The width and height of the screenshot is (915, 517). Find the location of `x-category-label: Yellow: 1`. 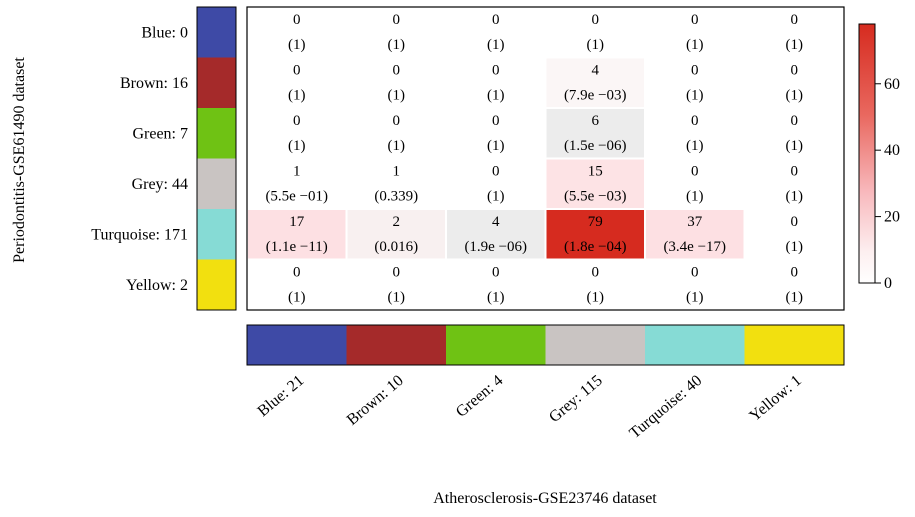

x-category-label: Yellow: 1 is located at coordinates (775, 398).